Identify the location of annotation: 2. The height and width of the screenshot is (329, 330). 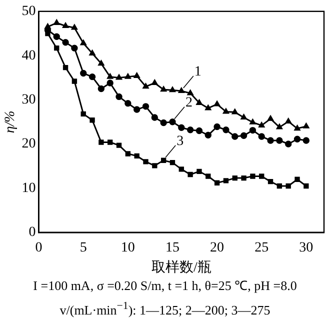
(188, 103).